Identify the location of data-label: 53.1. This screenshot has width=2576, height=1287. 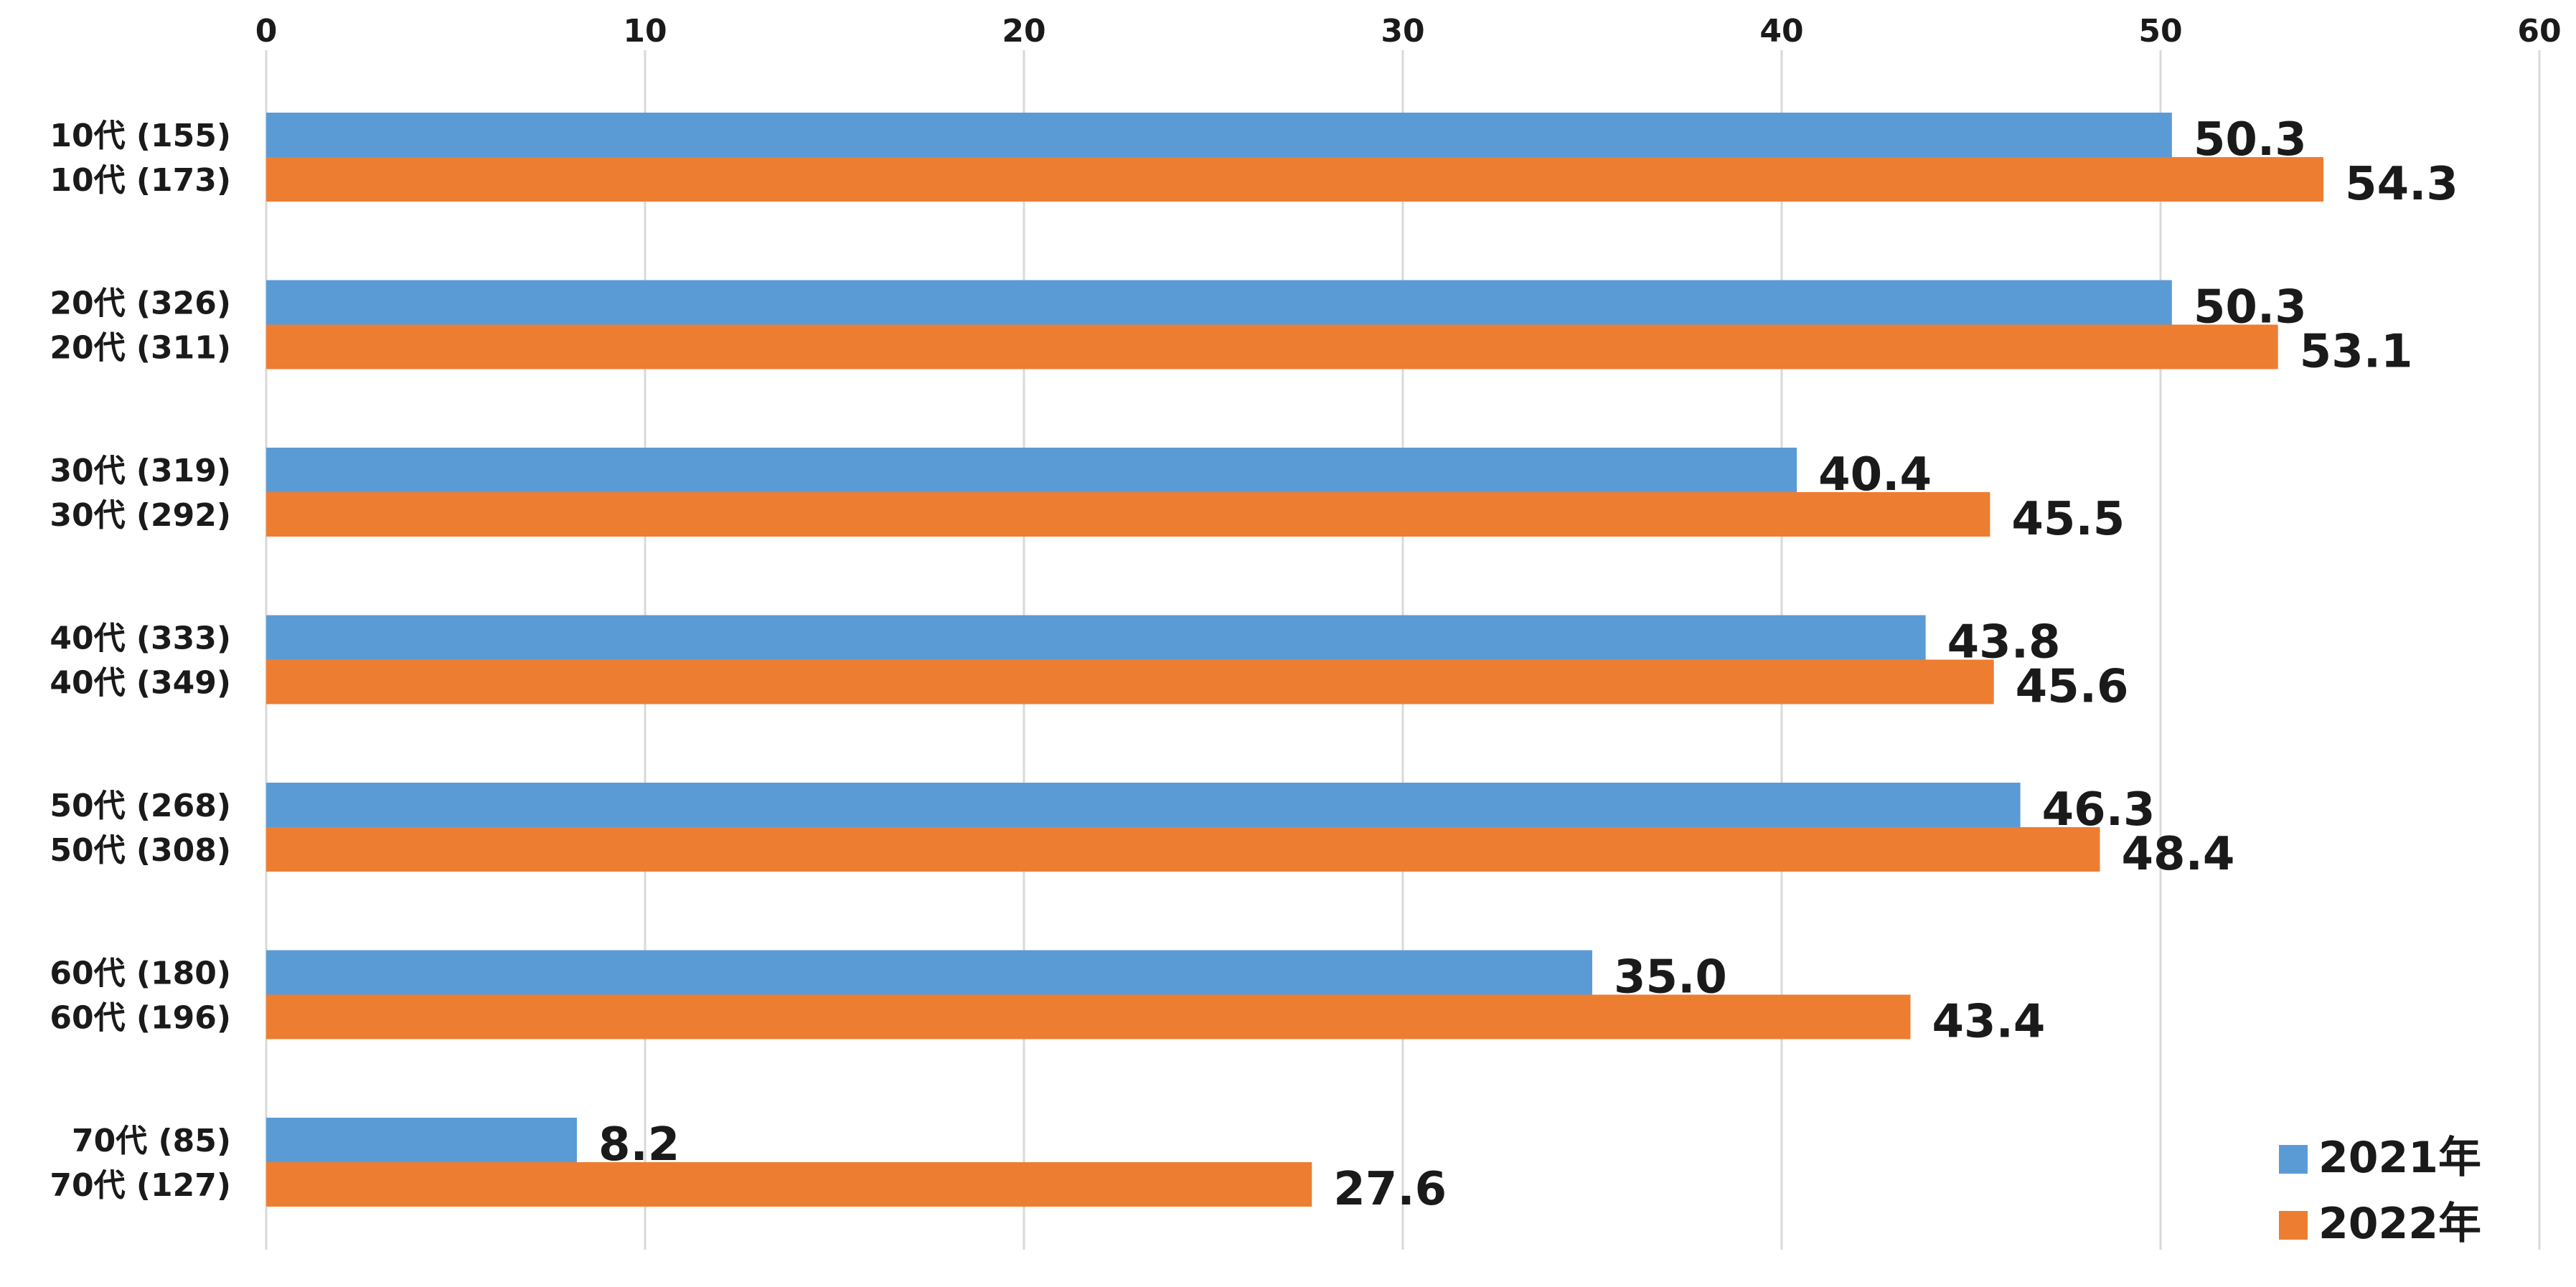
(2356, 352).